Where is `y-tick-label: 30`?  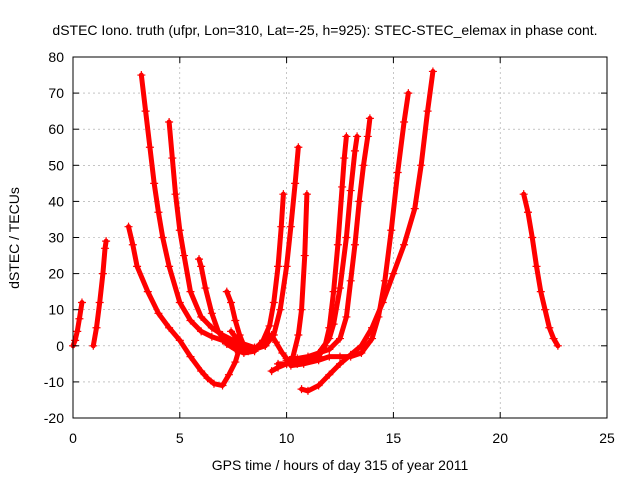 y-tick-label: 30 is located at coordinates (56, 238).